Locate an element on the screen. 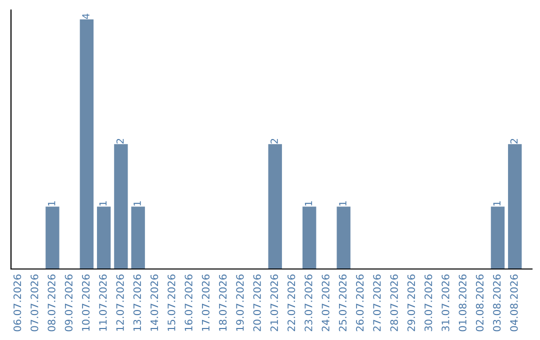 This screenshot has width=540, height=340. x-tick-label: 27.07.2026 is located at coordinates (377, 303).